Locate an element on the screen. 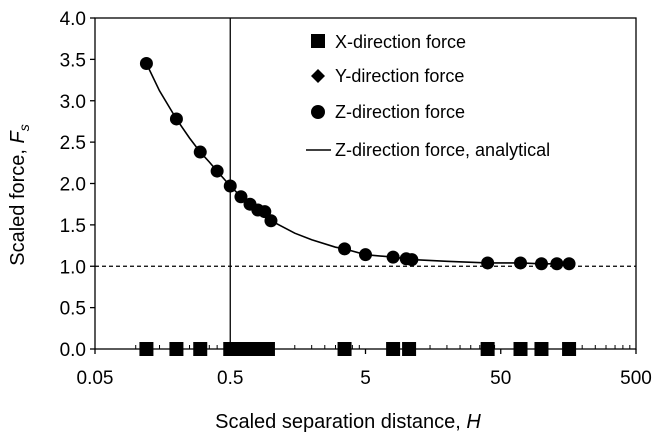 This screenshot has width=661, height=440. legend-label-y: Y-direction force is located at coordinates (399, 76).